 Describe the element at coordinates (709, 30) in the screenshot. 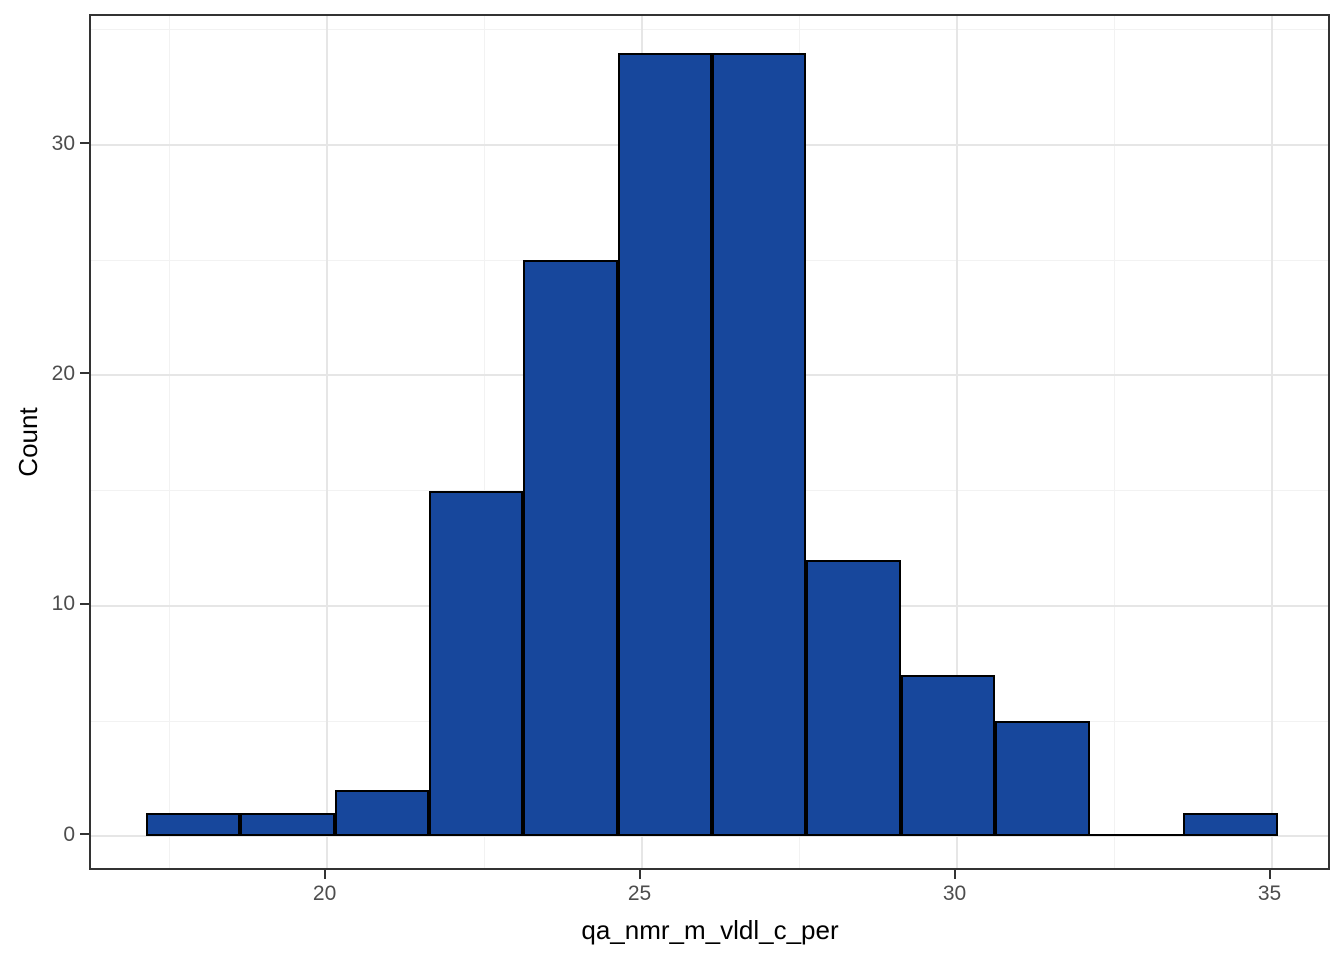

I see `gridline-y-minor` at that location.